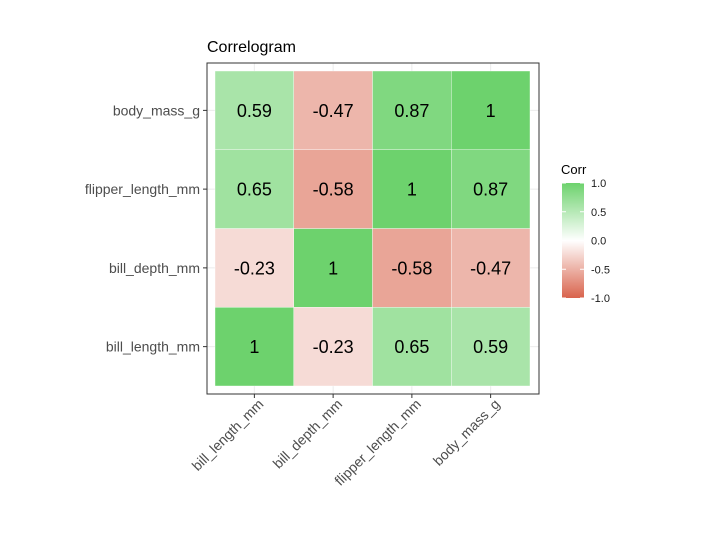  Describe the element at coordinates (251, 47) in the screenshot. I see `chart-title: Correlogram` at that location.